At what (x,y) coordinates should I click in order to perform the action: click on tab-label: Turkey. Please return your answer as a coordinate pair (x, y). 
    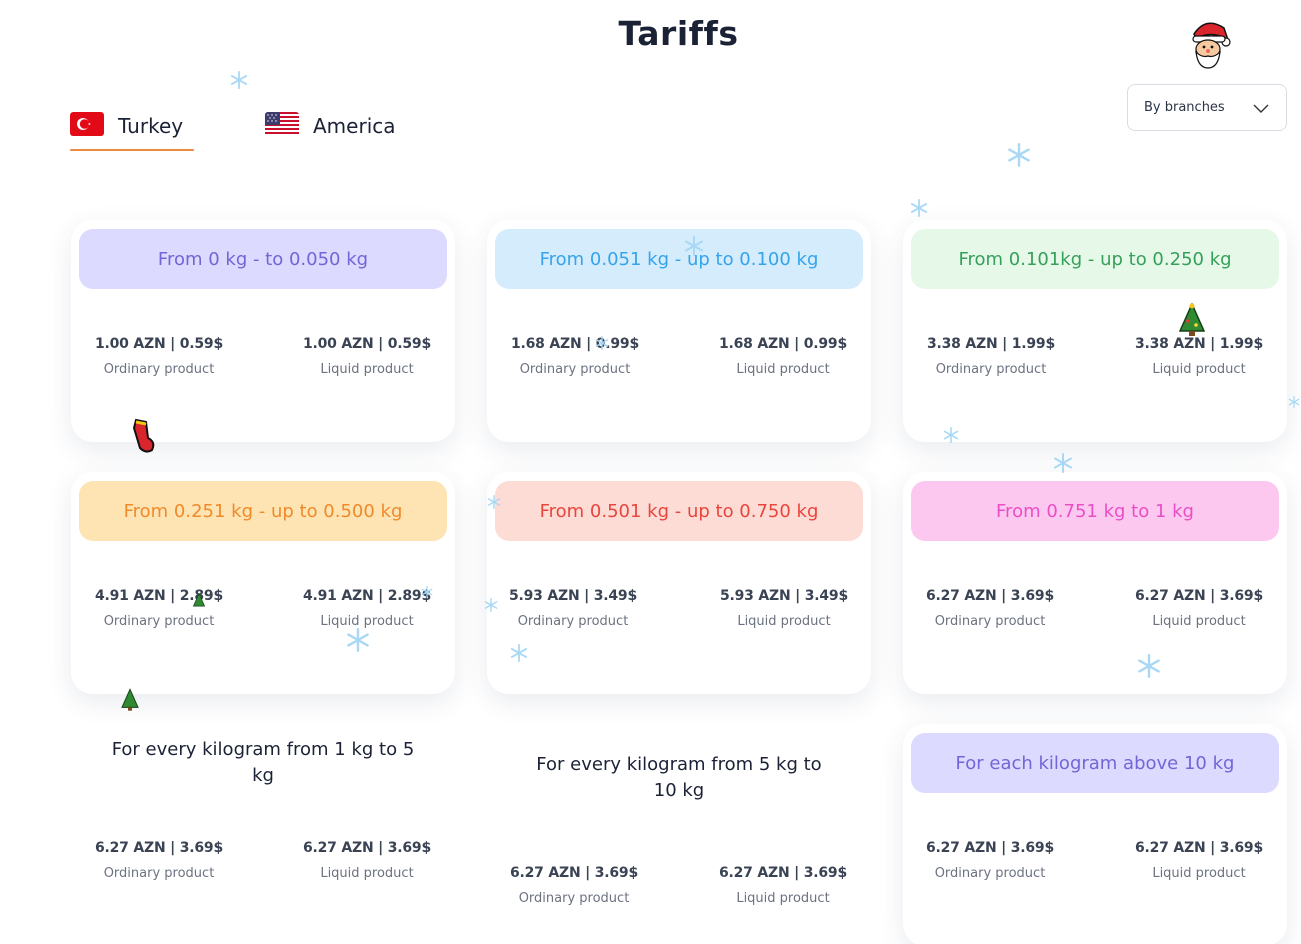
    Looking at the image, I should click on (151, 126).